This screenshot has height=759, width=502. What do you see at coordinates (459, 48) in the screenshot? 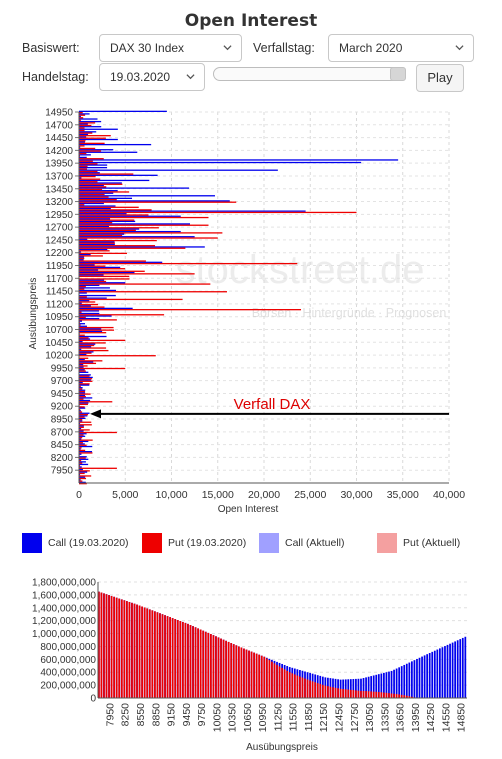
I see `chevron-down-icon` at bounding box center [459, 48].